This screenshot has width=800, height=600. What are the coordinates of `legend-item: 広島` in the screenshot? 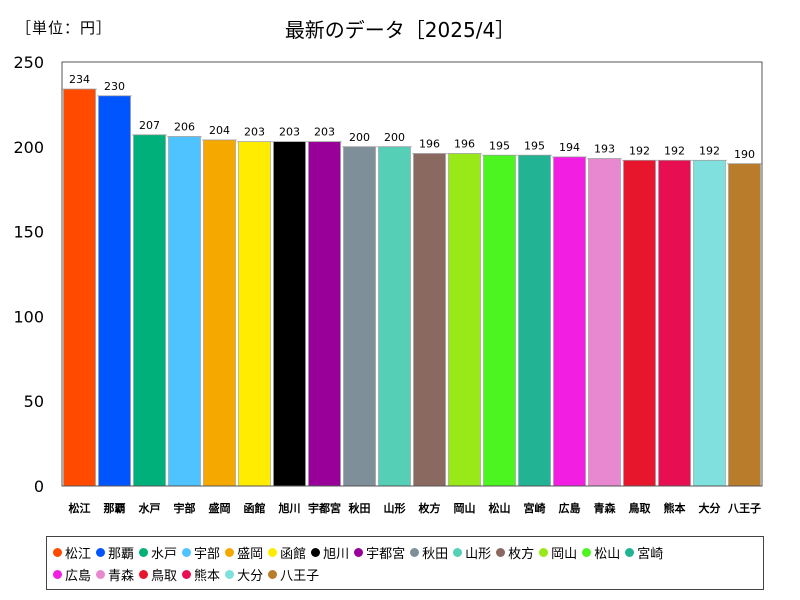 It's located at (72, 574).